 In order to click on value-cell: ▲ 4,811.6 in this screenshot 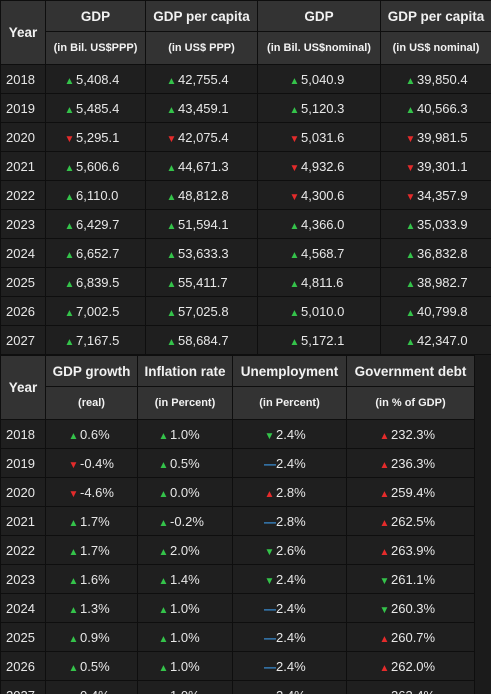, I will do `click(319, 282)`.